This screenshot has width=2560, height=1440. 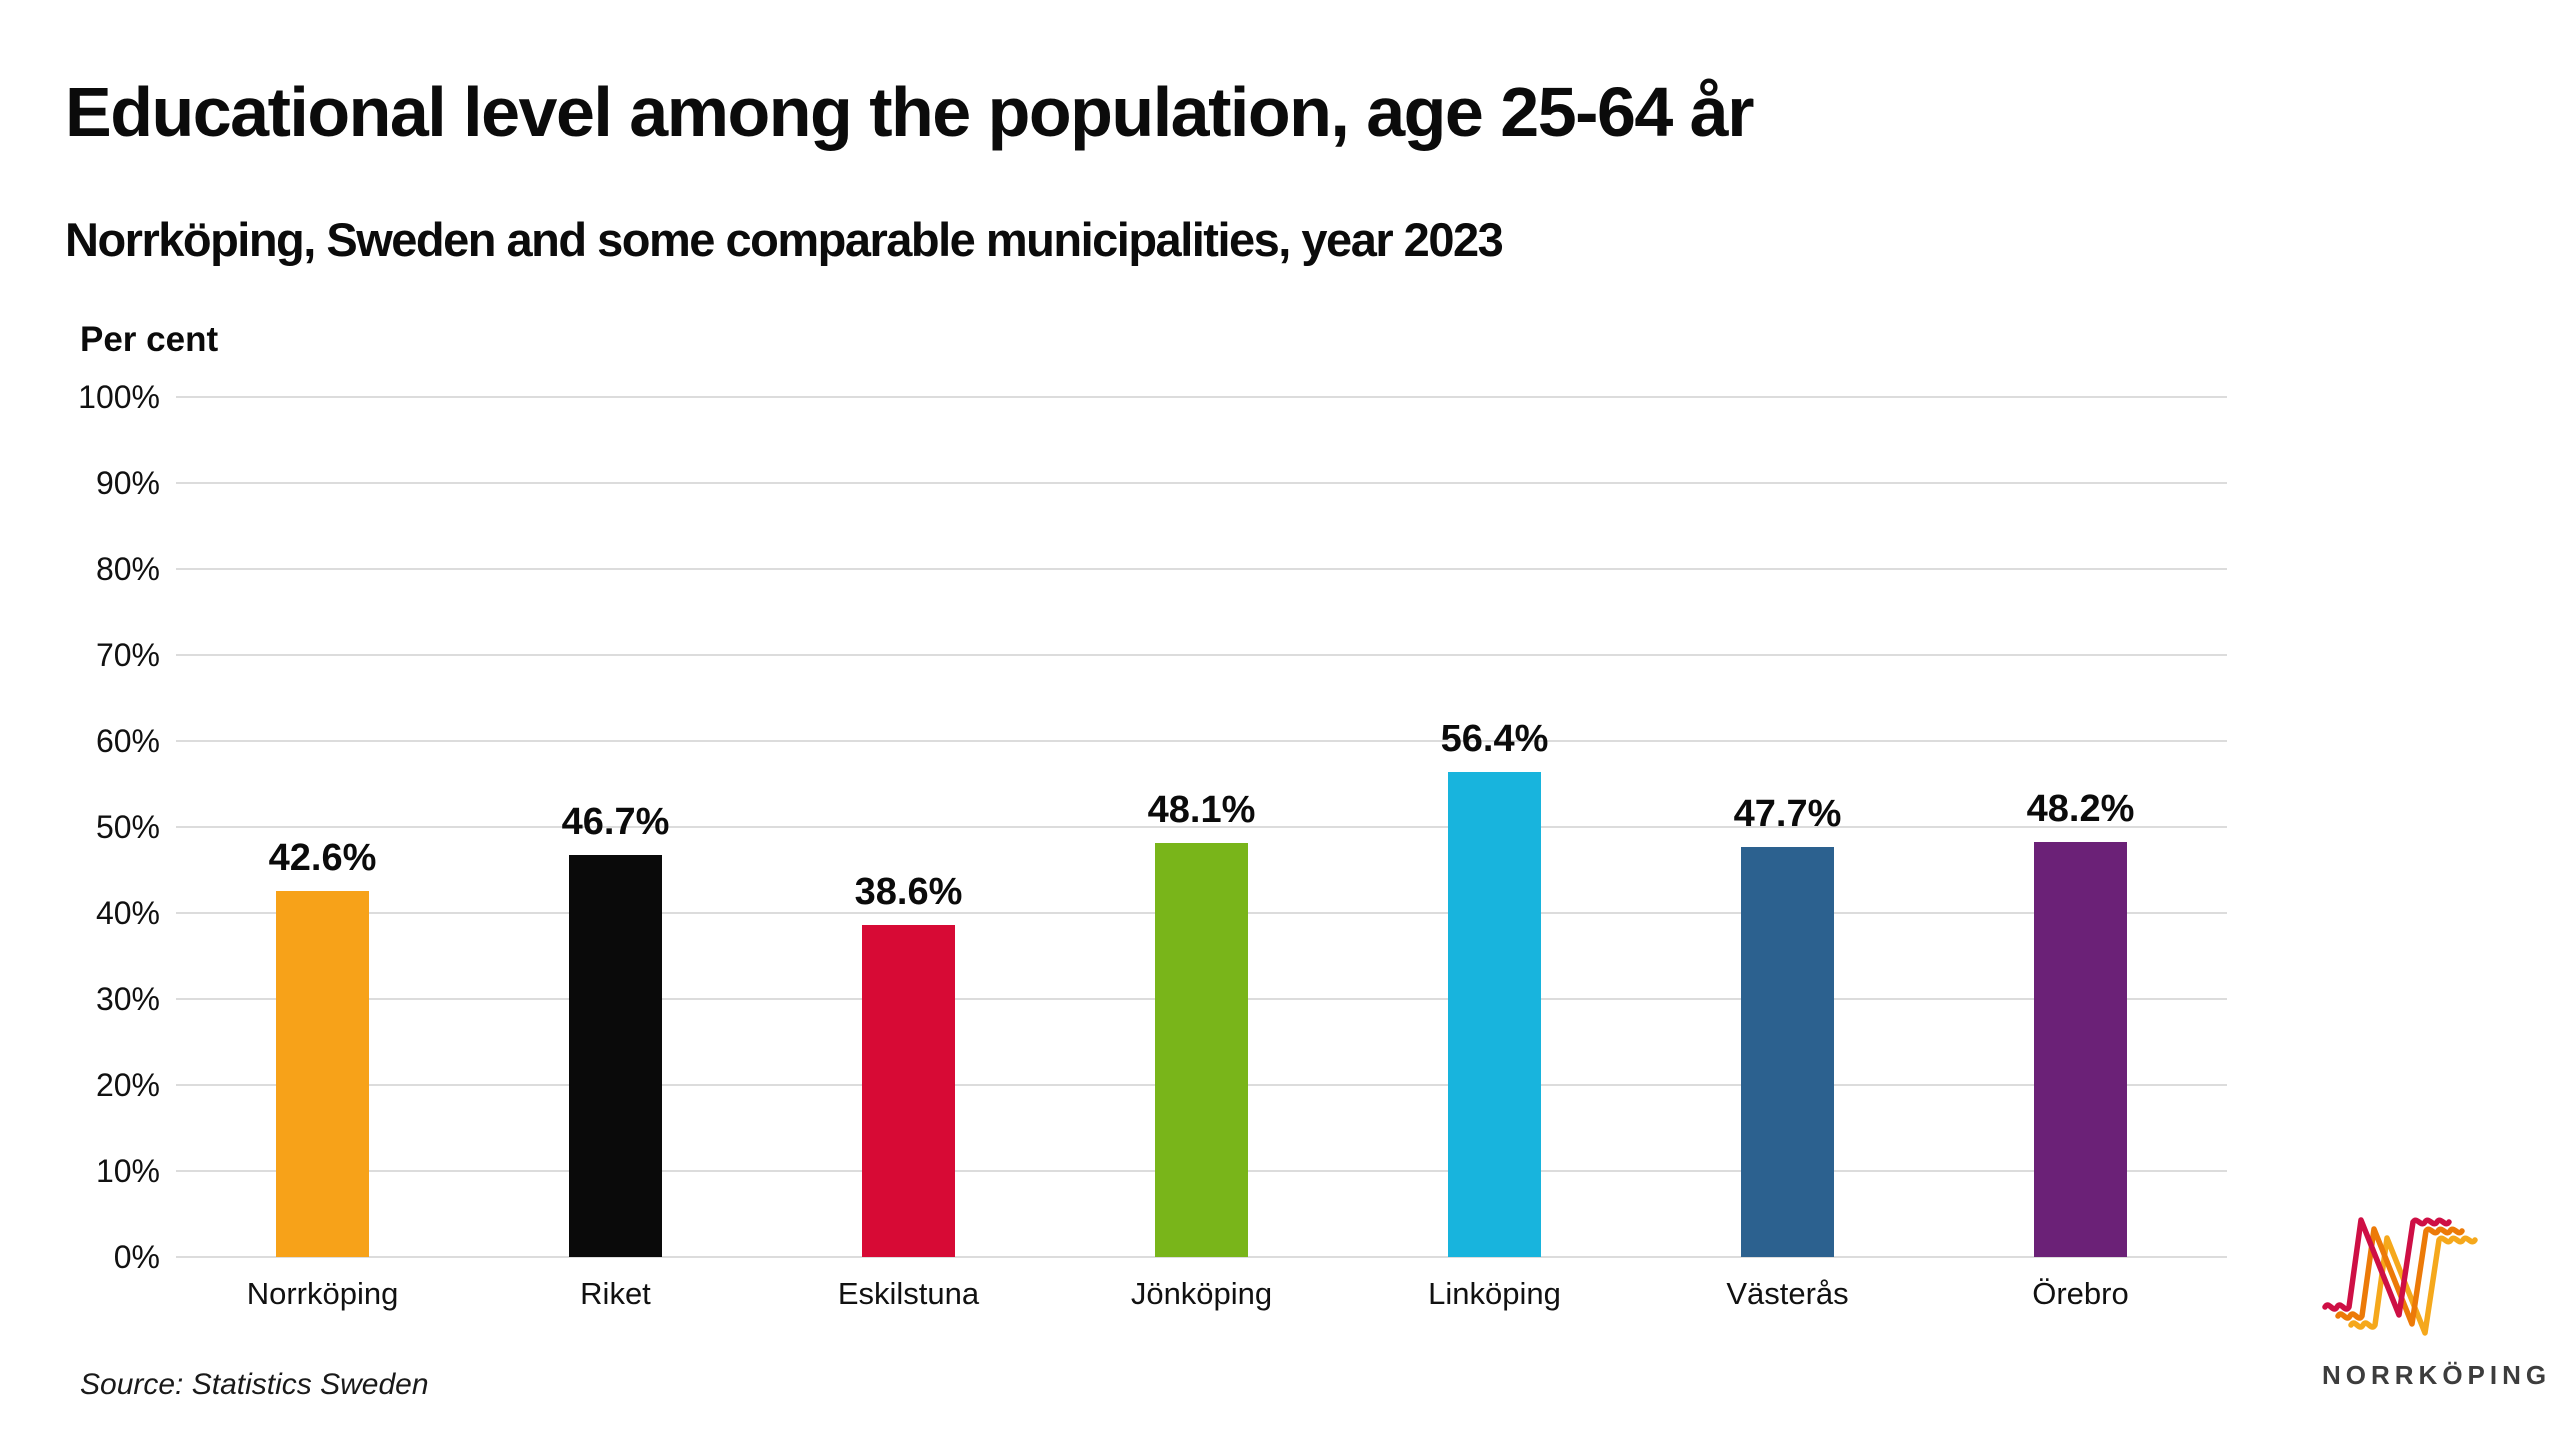 I want to click on x-category-label: Eskilstuna, so click(x=908, y=1293).